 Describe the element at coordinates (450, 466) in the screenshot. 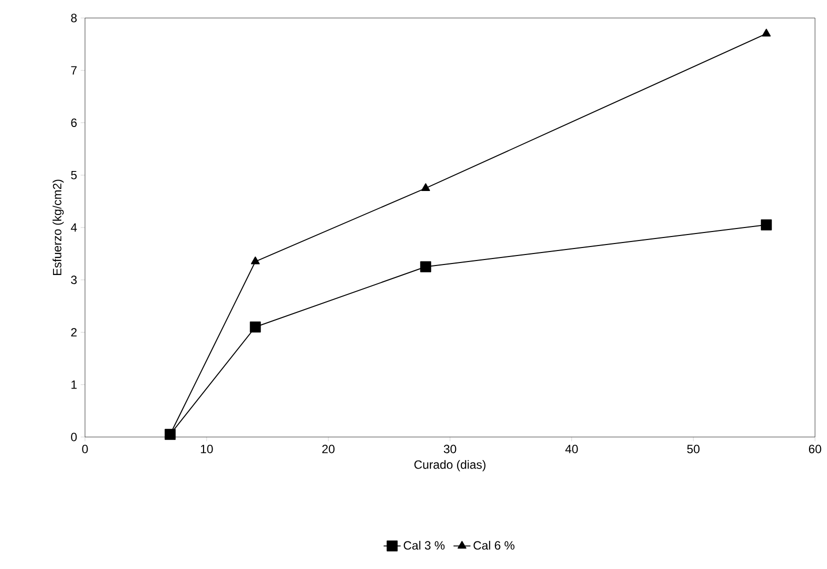

I see `x-axis-title: Curado (dias)` at that location.